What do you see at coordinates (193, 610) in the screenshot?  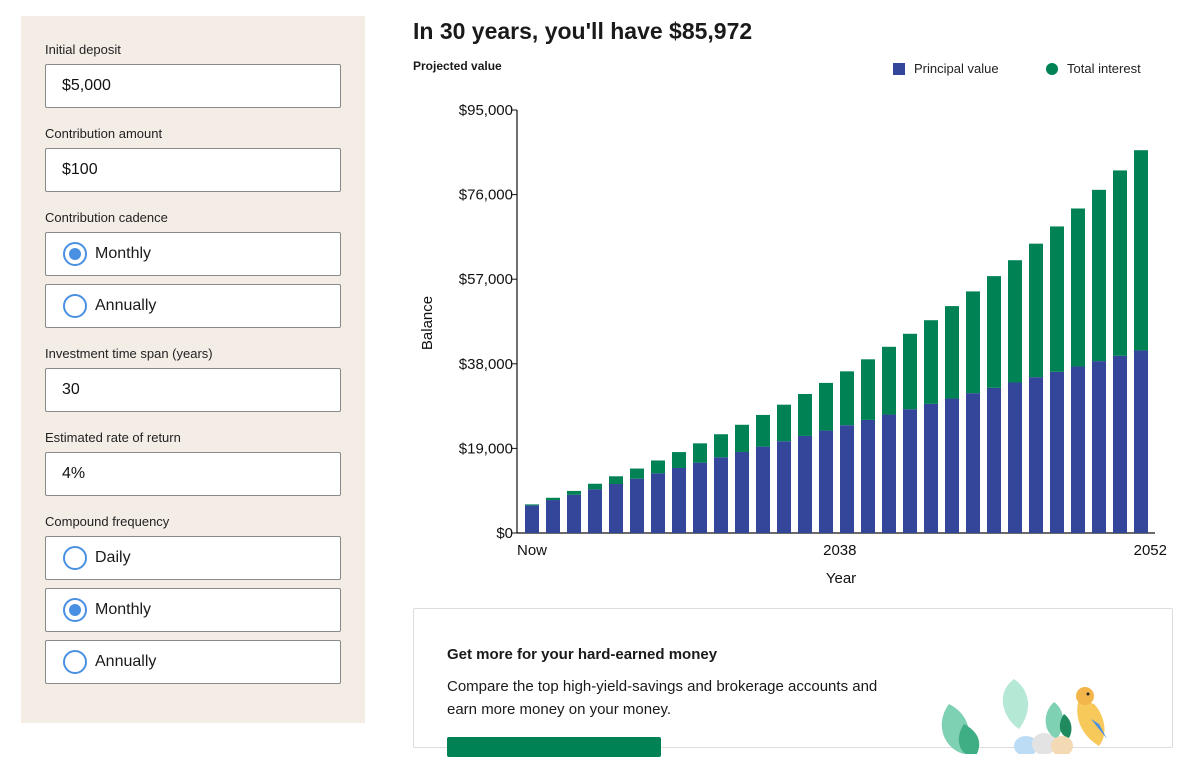 I see `compound-monthly-radio: Monthly` at bounding box center [193, 610].